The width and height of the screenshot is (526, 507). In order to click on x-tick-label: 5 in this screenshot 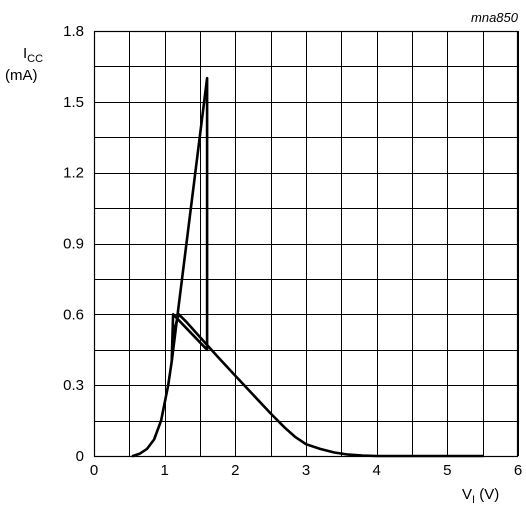, I will do `click(447, 470)`.